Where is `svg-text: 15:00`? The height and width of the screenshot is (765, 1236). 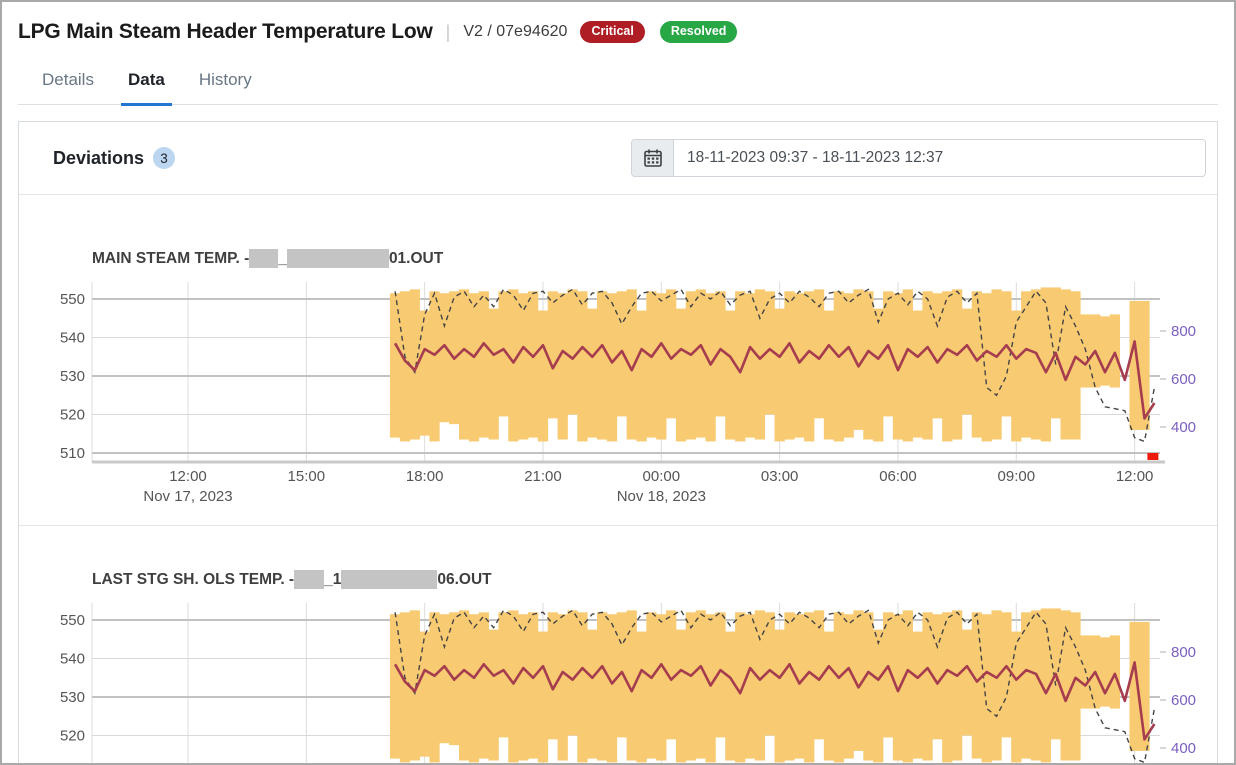
svg-text: 15:00 is located at coordinates (307, 476).